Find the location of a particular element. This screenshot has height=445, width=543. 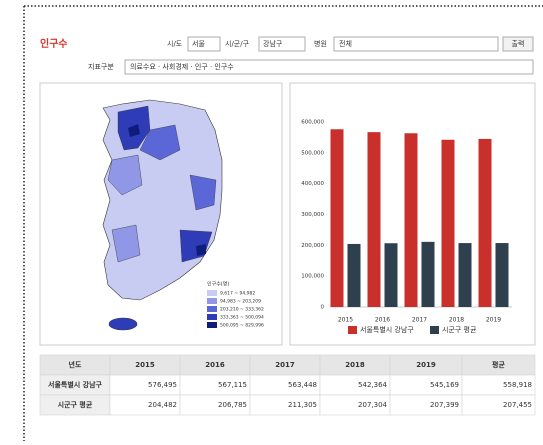

table-text: 204,482 is located at coordinates (162, 405).